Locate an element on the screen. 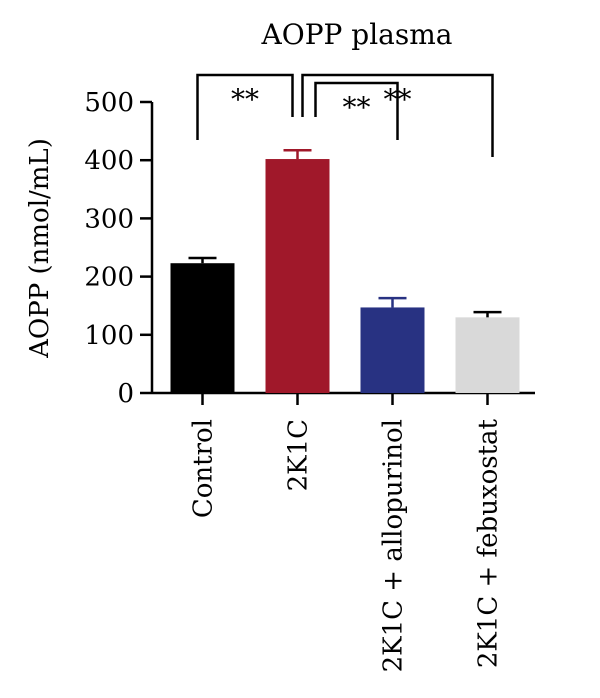  y-tick-label: 300 is located at coordinates (109, 219).